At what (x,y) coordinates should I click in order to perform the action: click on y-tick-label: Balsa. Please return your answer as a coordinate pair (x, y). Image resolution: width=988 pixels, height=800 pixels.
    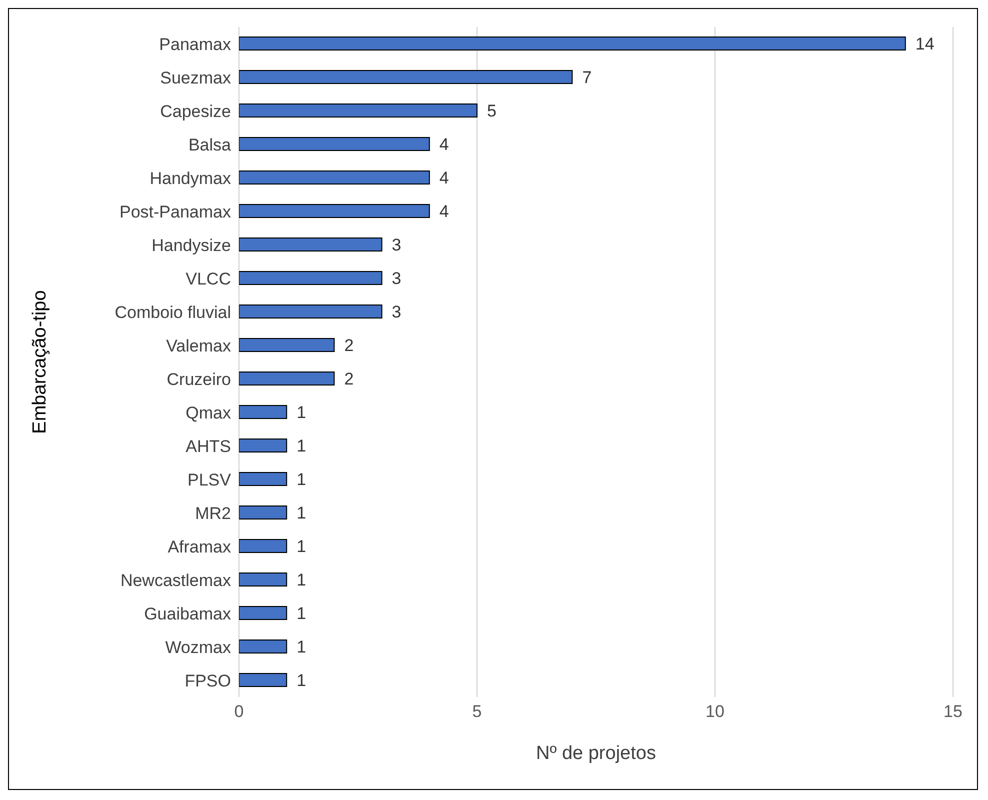
    Looking at the image, I should click on (210, 144).